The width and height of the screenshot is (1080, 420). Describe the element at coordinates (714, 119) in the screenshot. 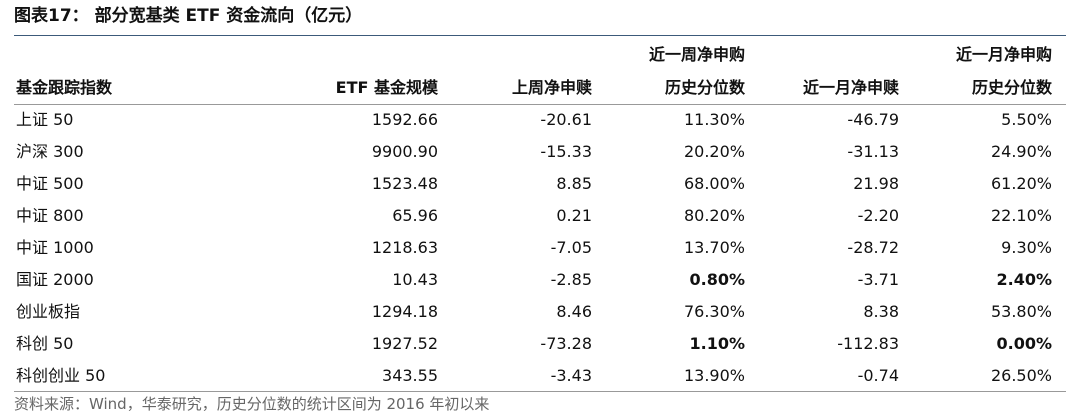

I see `cell: 11.30%` at that location.